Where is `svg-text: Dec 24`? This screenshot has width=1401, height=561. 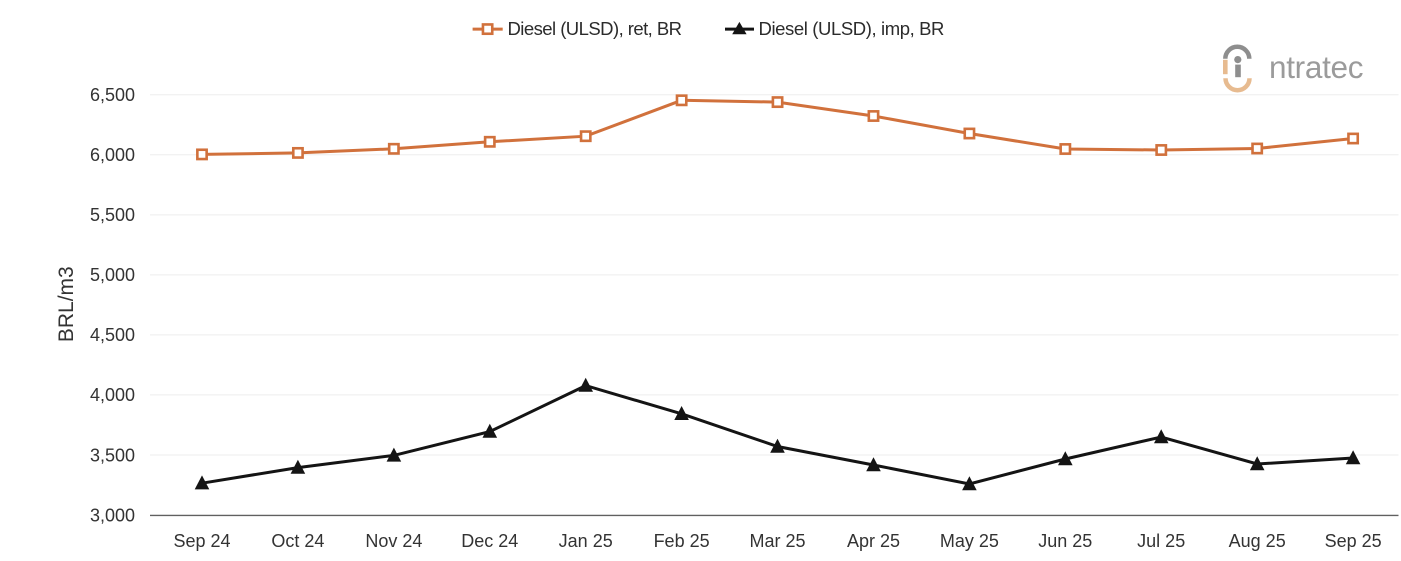
svg-text: Dec 24 is located at coordinates (489, 541).